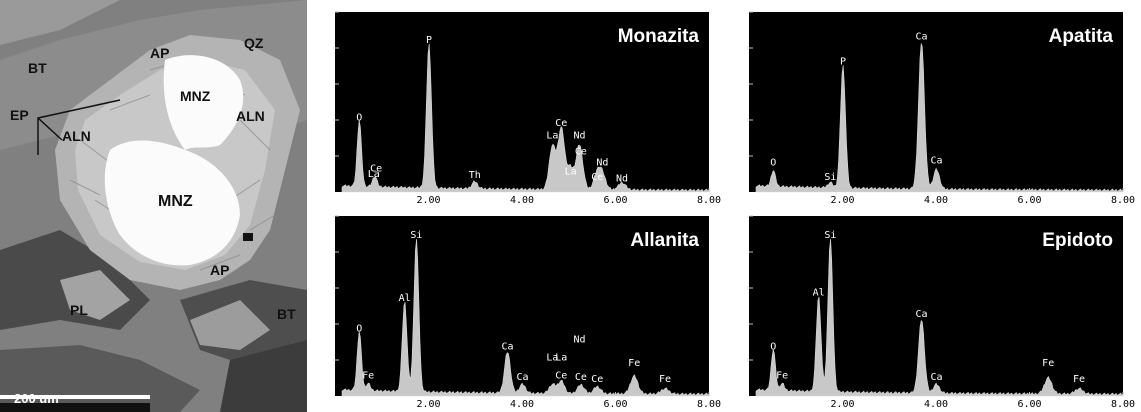  Describe the element at coordinates (664, 240) in the screenshot. I see `spectrum-title: Allanita` at that location.